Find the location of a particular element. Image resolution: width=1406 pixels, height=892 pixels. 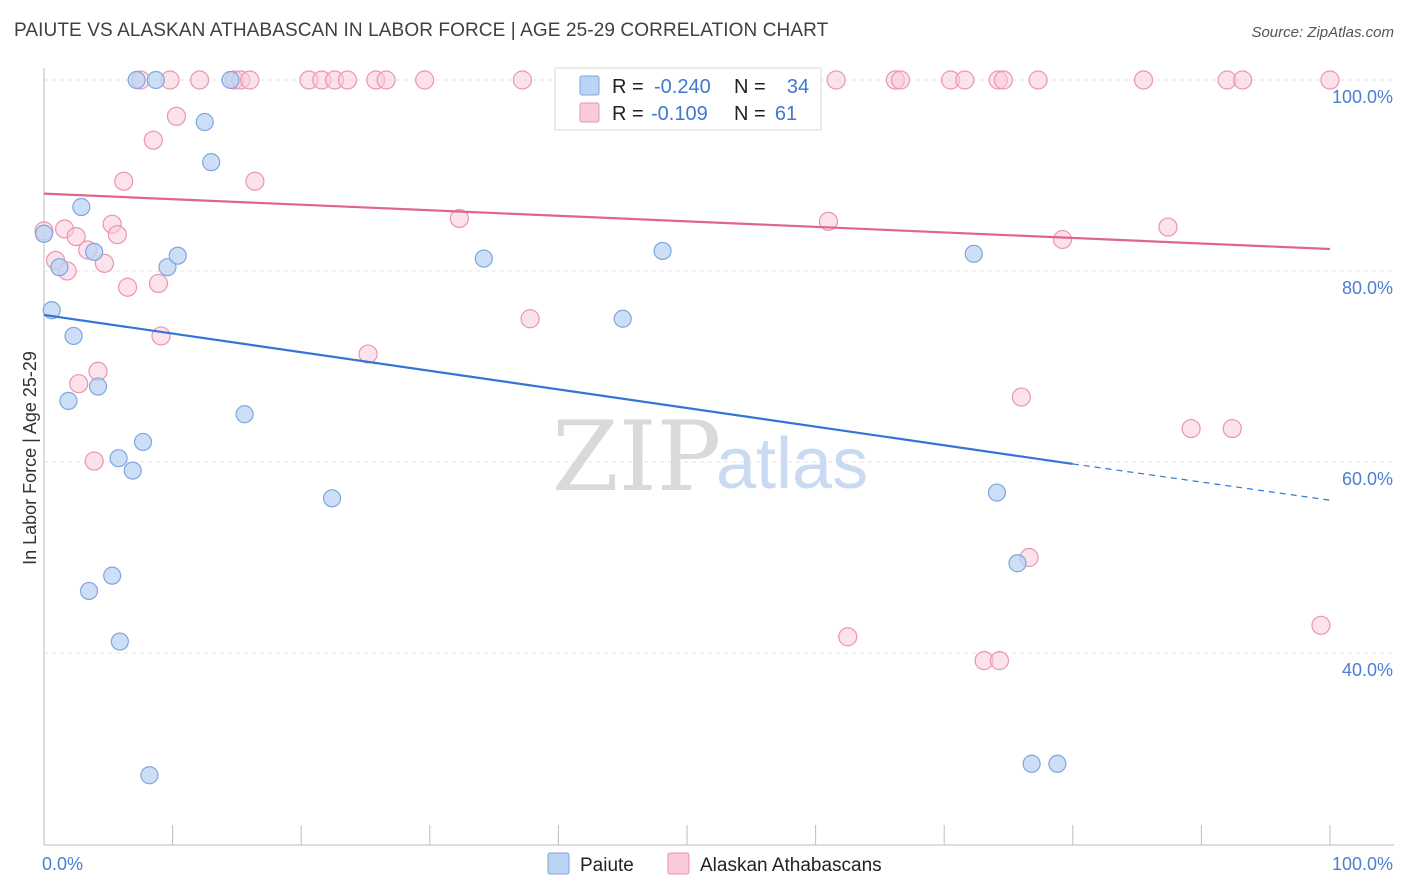

x-tick-label-0: 0.0% is located at coordinates (62, 864).